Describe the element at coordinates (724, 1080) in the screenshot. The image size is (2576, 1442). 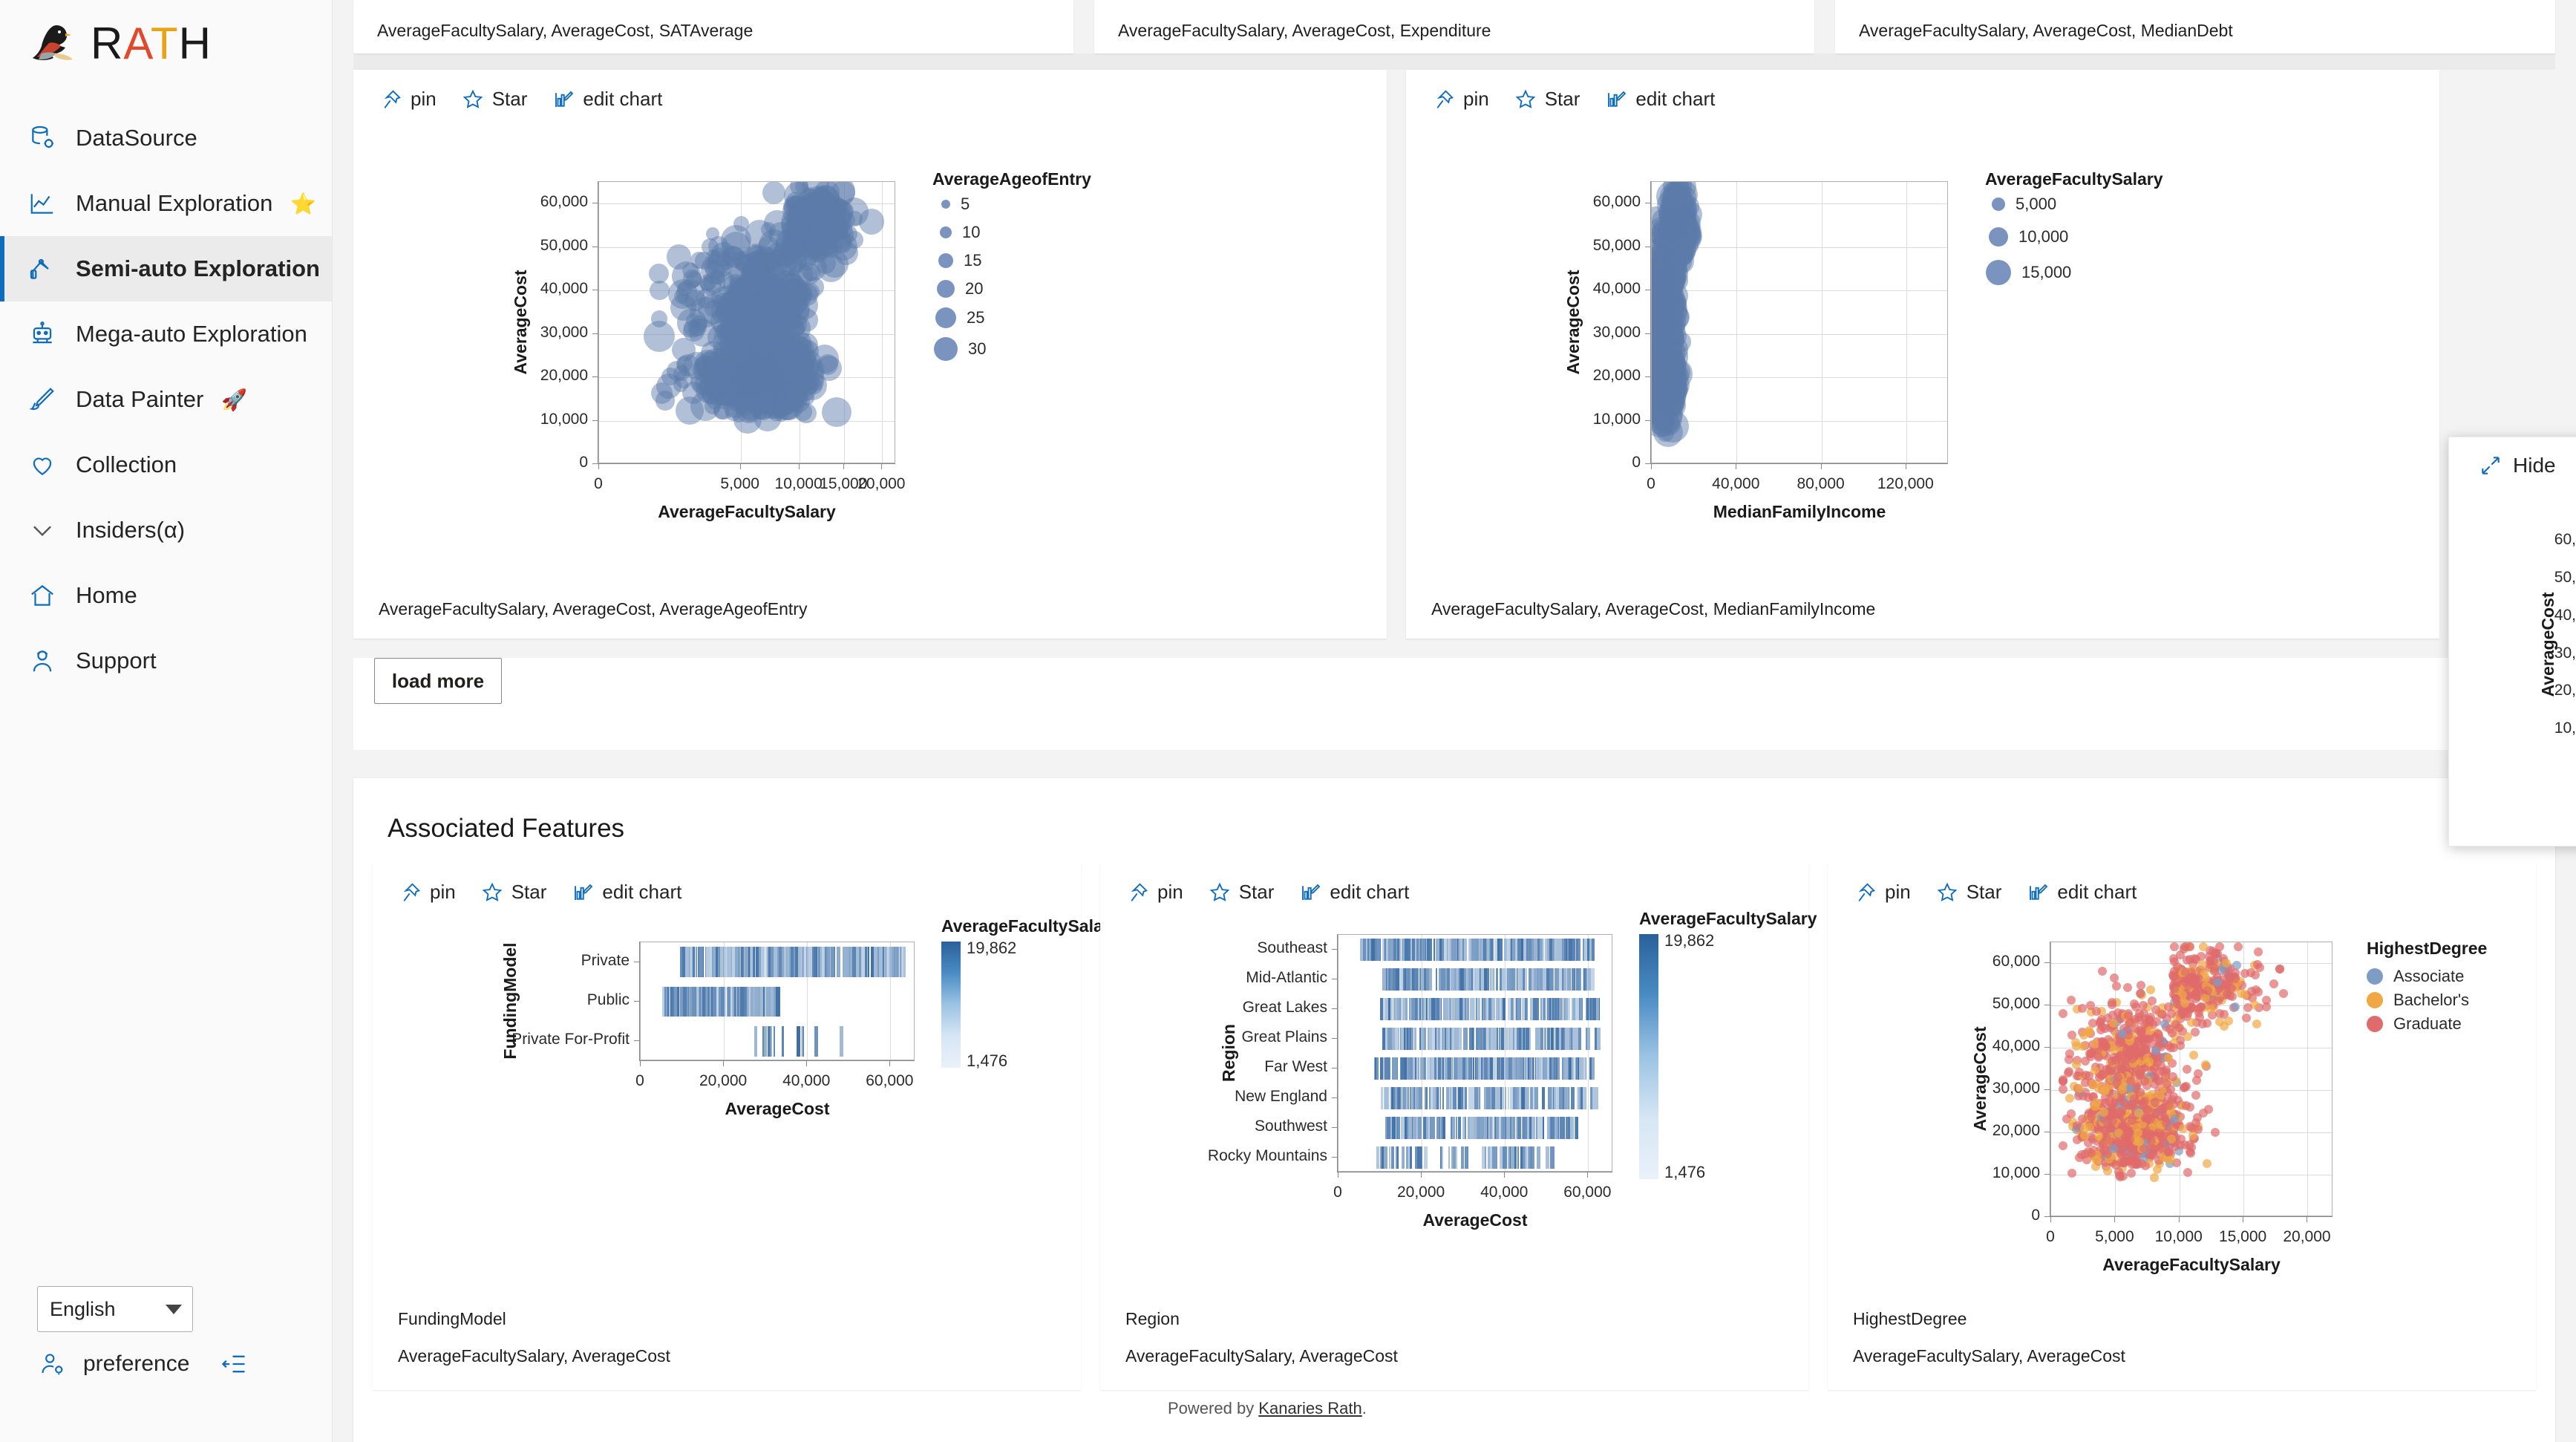
I see `x-tick-label: 20,000` at that location.